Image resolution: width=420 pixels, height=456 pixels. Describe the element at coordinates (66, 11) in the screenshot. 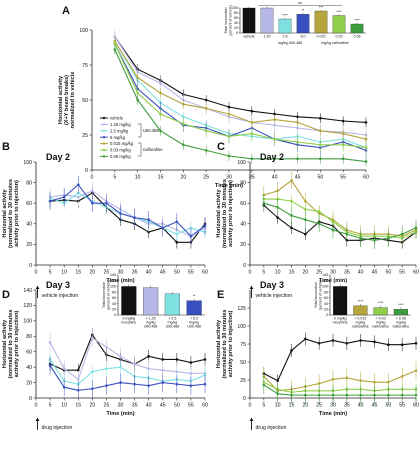

I see `panel-letter-a: A` at that location.